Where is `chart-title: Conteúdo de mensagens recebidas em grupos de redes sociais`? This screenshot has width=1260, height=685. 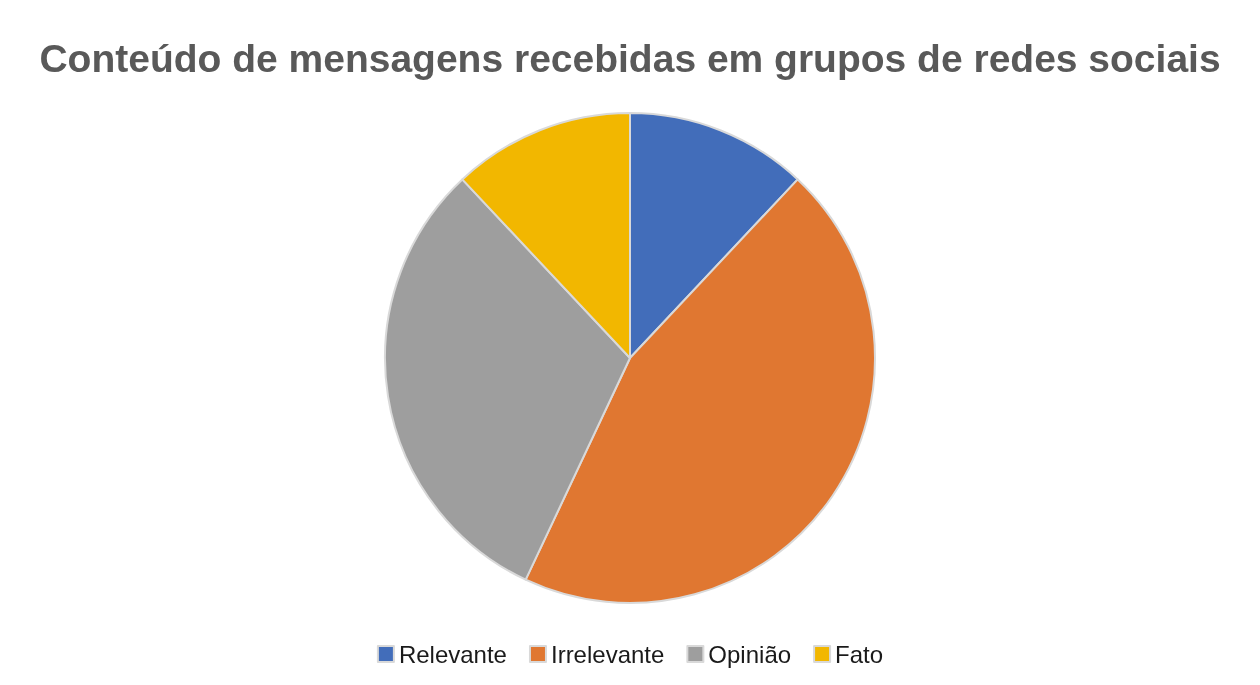
chart-title: Conteúdo de mensagens recebidas em grupos de redes sociais is located at coordinates (630, 58).